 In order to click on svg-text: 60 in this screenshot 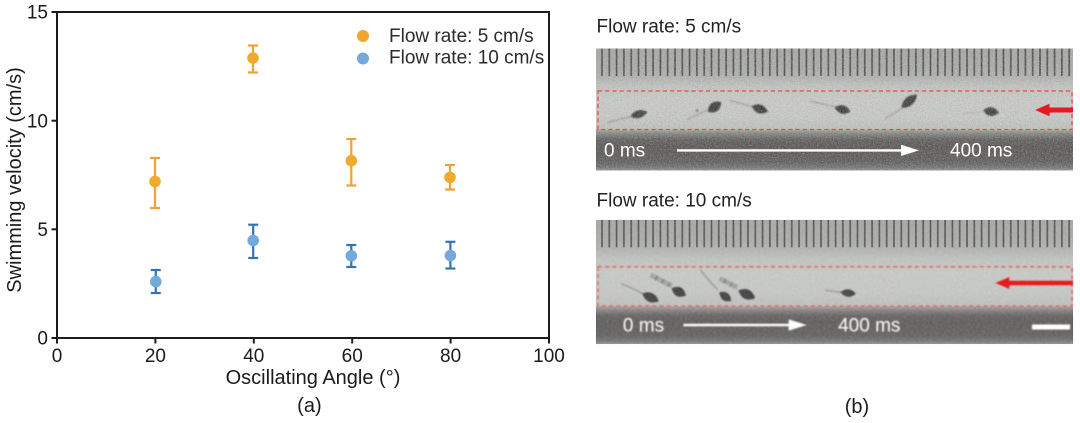, I will do `click(352, 356)`.